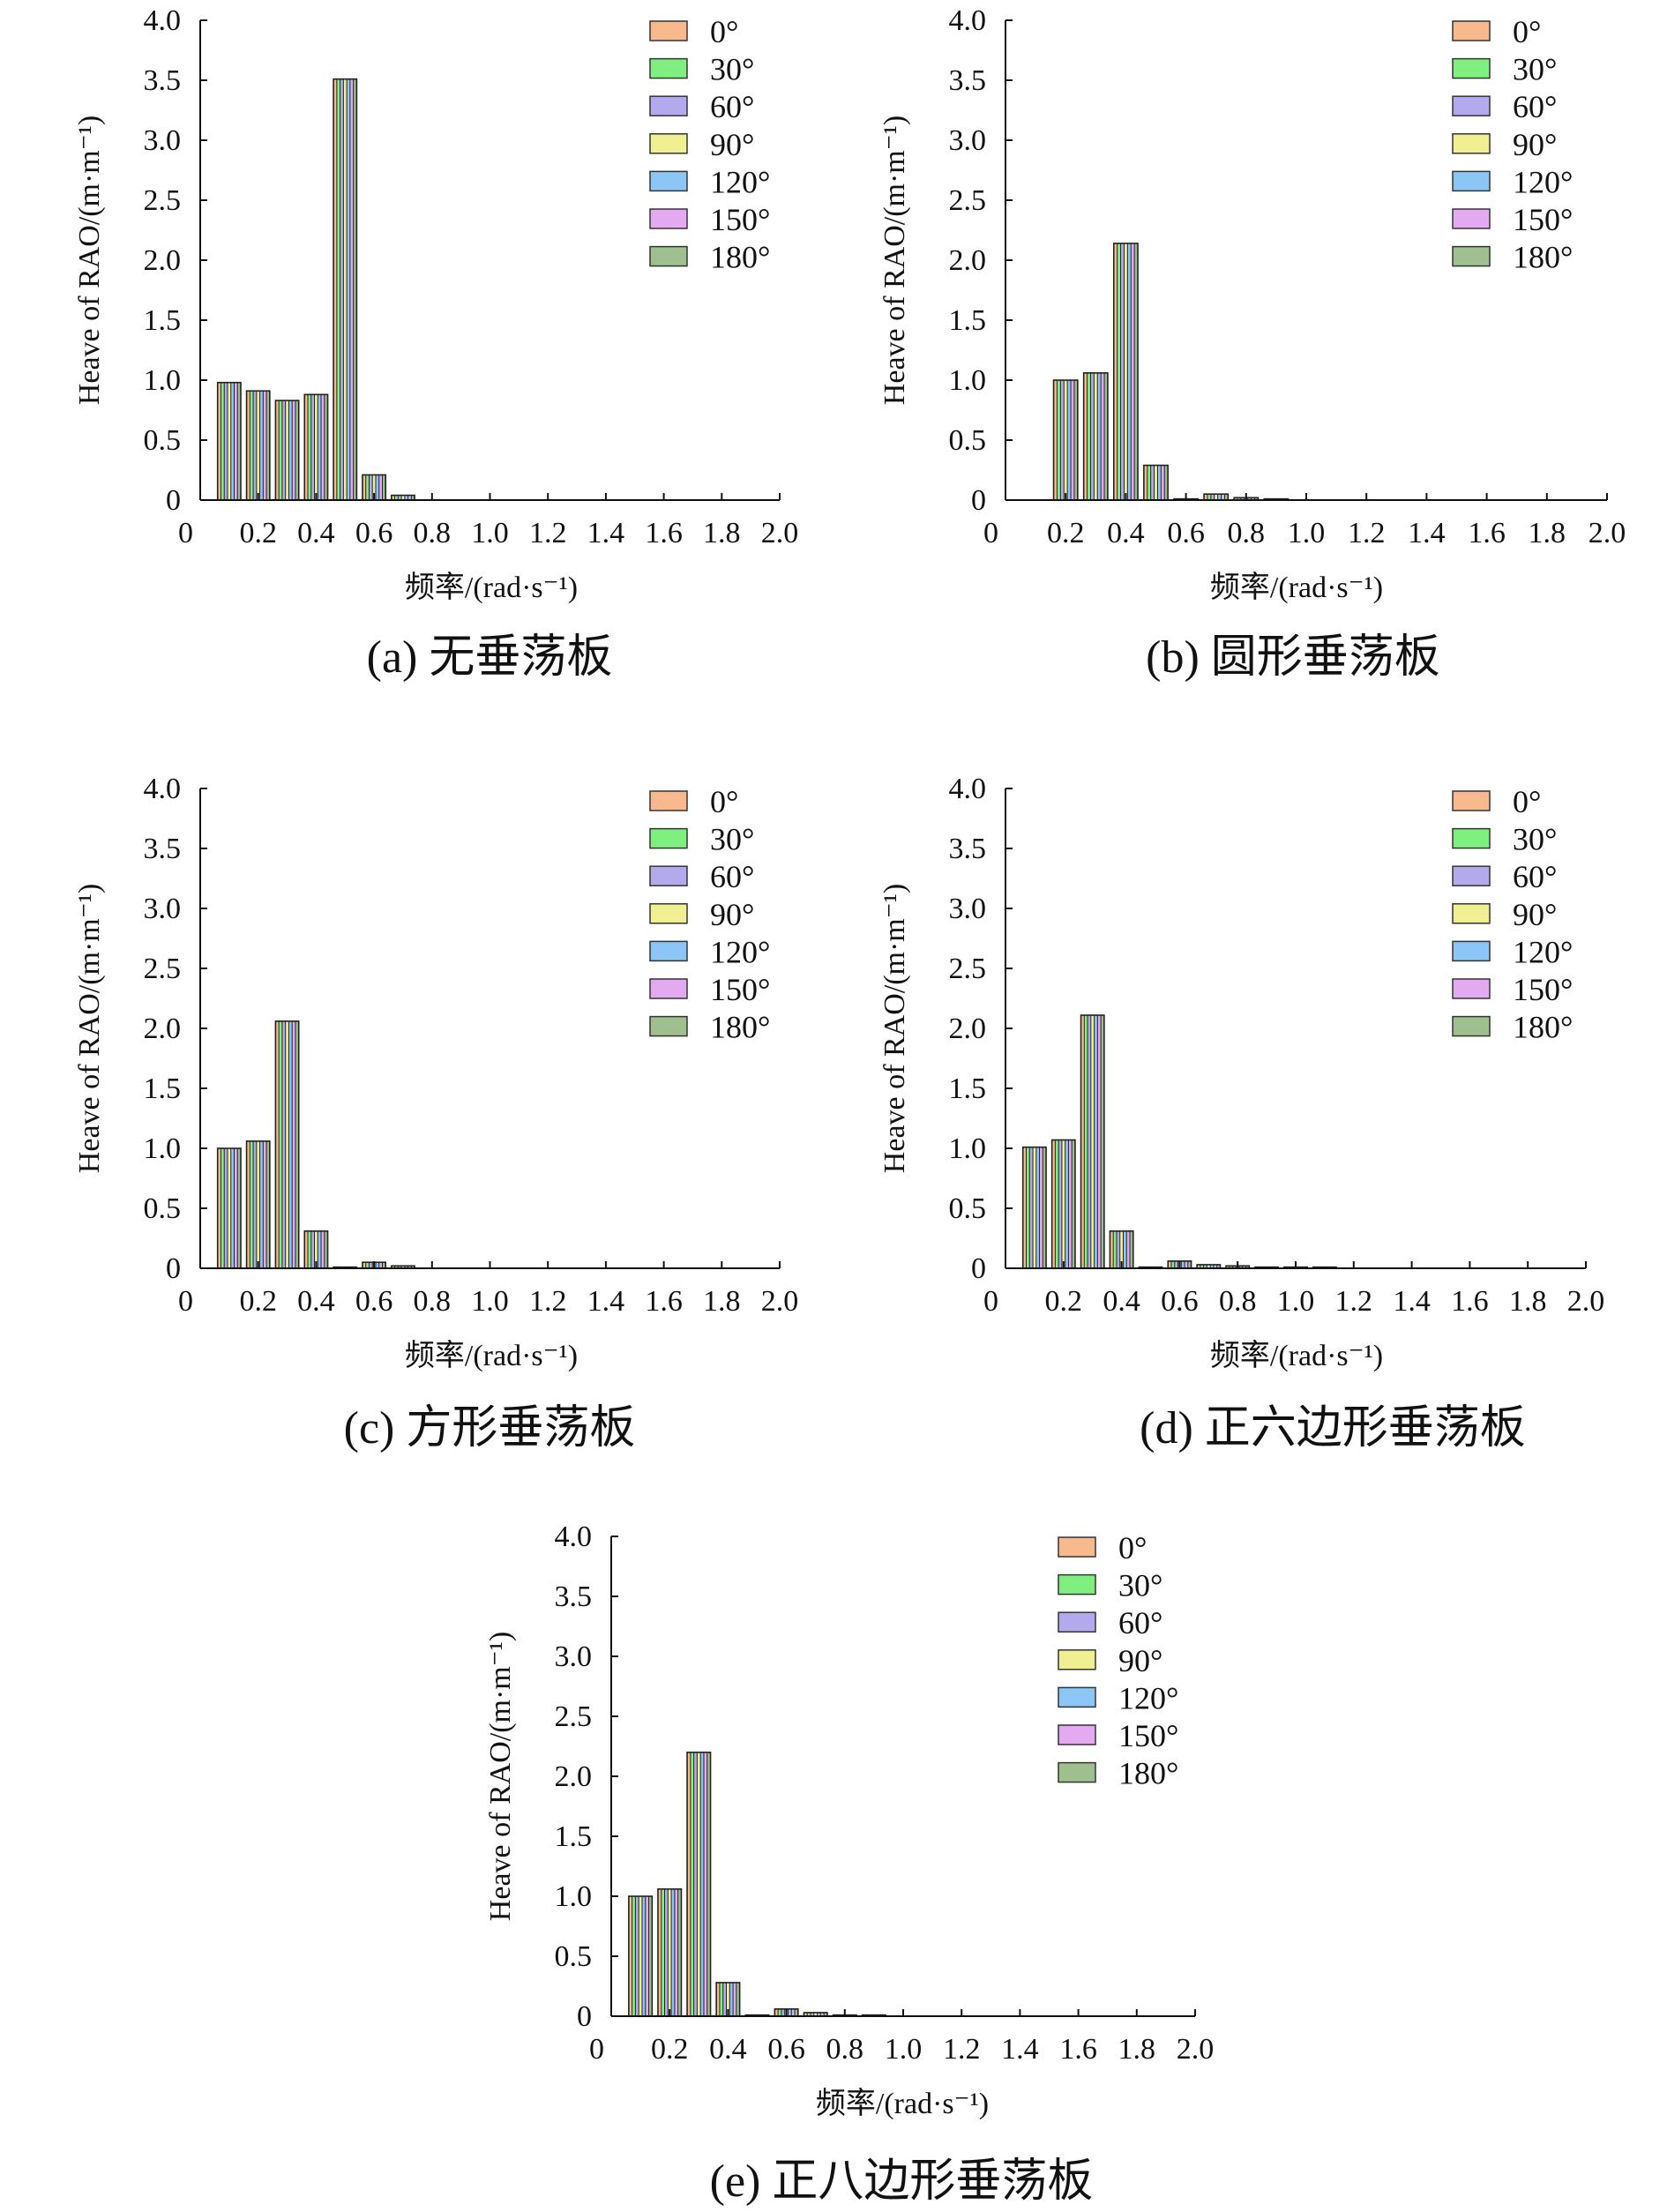 The image size is (1667, 2212). I want to click on y-axis-label: Heave of RAO/(m·m⁻¹), so click(89, 260).